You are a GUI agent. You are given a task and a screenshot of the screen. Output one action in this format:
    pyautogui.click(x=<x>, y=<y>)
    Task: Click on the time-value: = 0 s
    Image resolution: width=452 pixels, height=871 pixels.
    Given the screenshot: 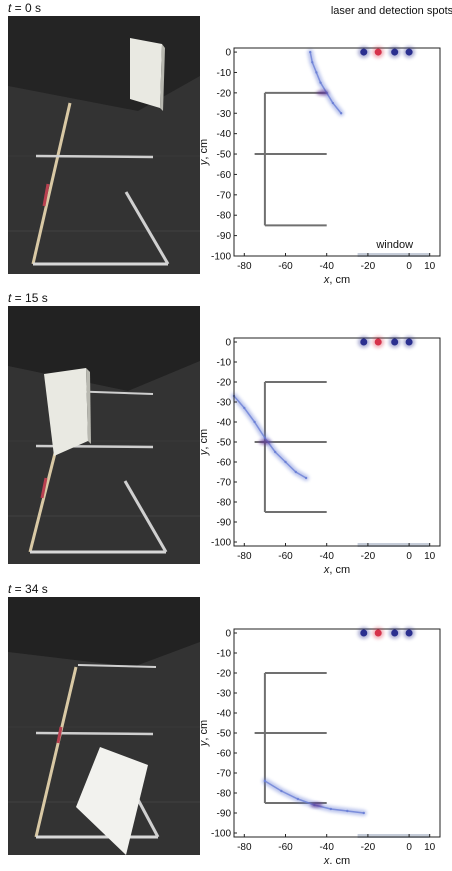 What is the action you would take?
    pyautogui.click(x=26, y=8)
    